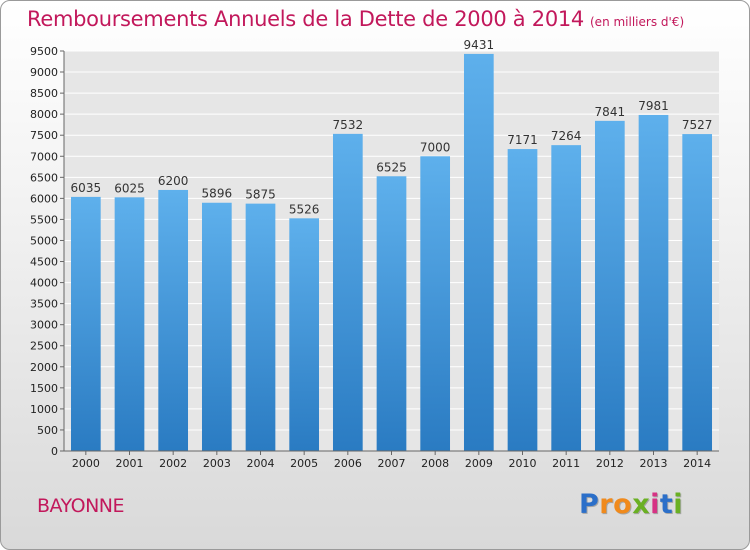  I want to click on y-tick-label: 0, so click(54, 451).